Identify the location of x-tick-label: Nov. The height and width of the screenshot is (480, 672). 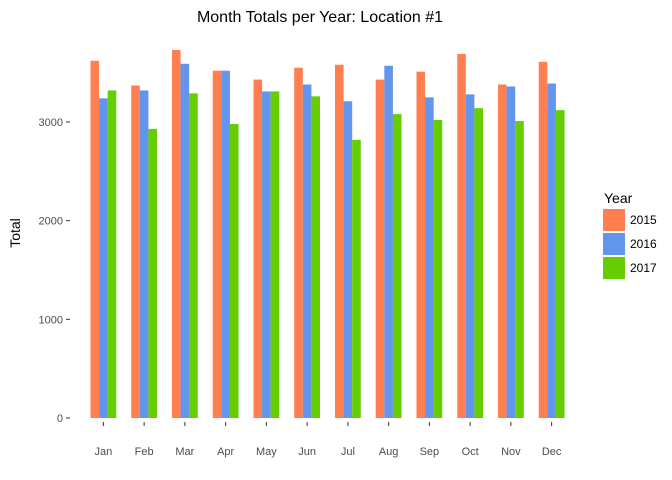
(511, 452).